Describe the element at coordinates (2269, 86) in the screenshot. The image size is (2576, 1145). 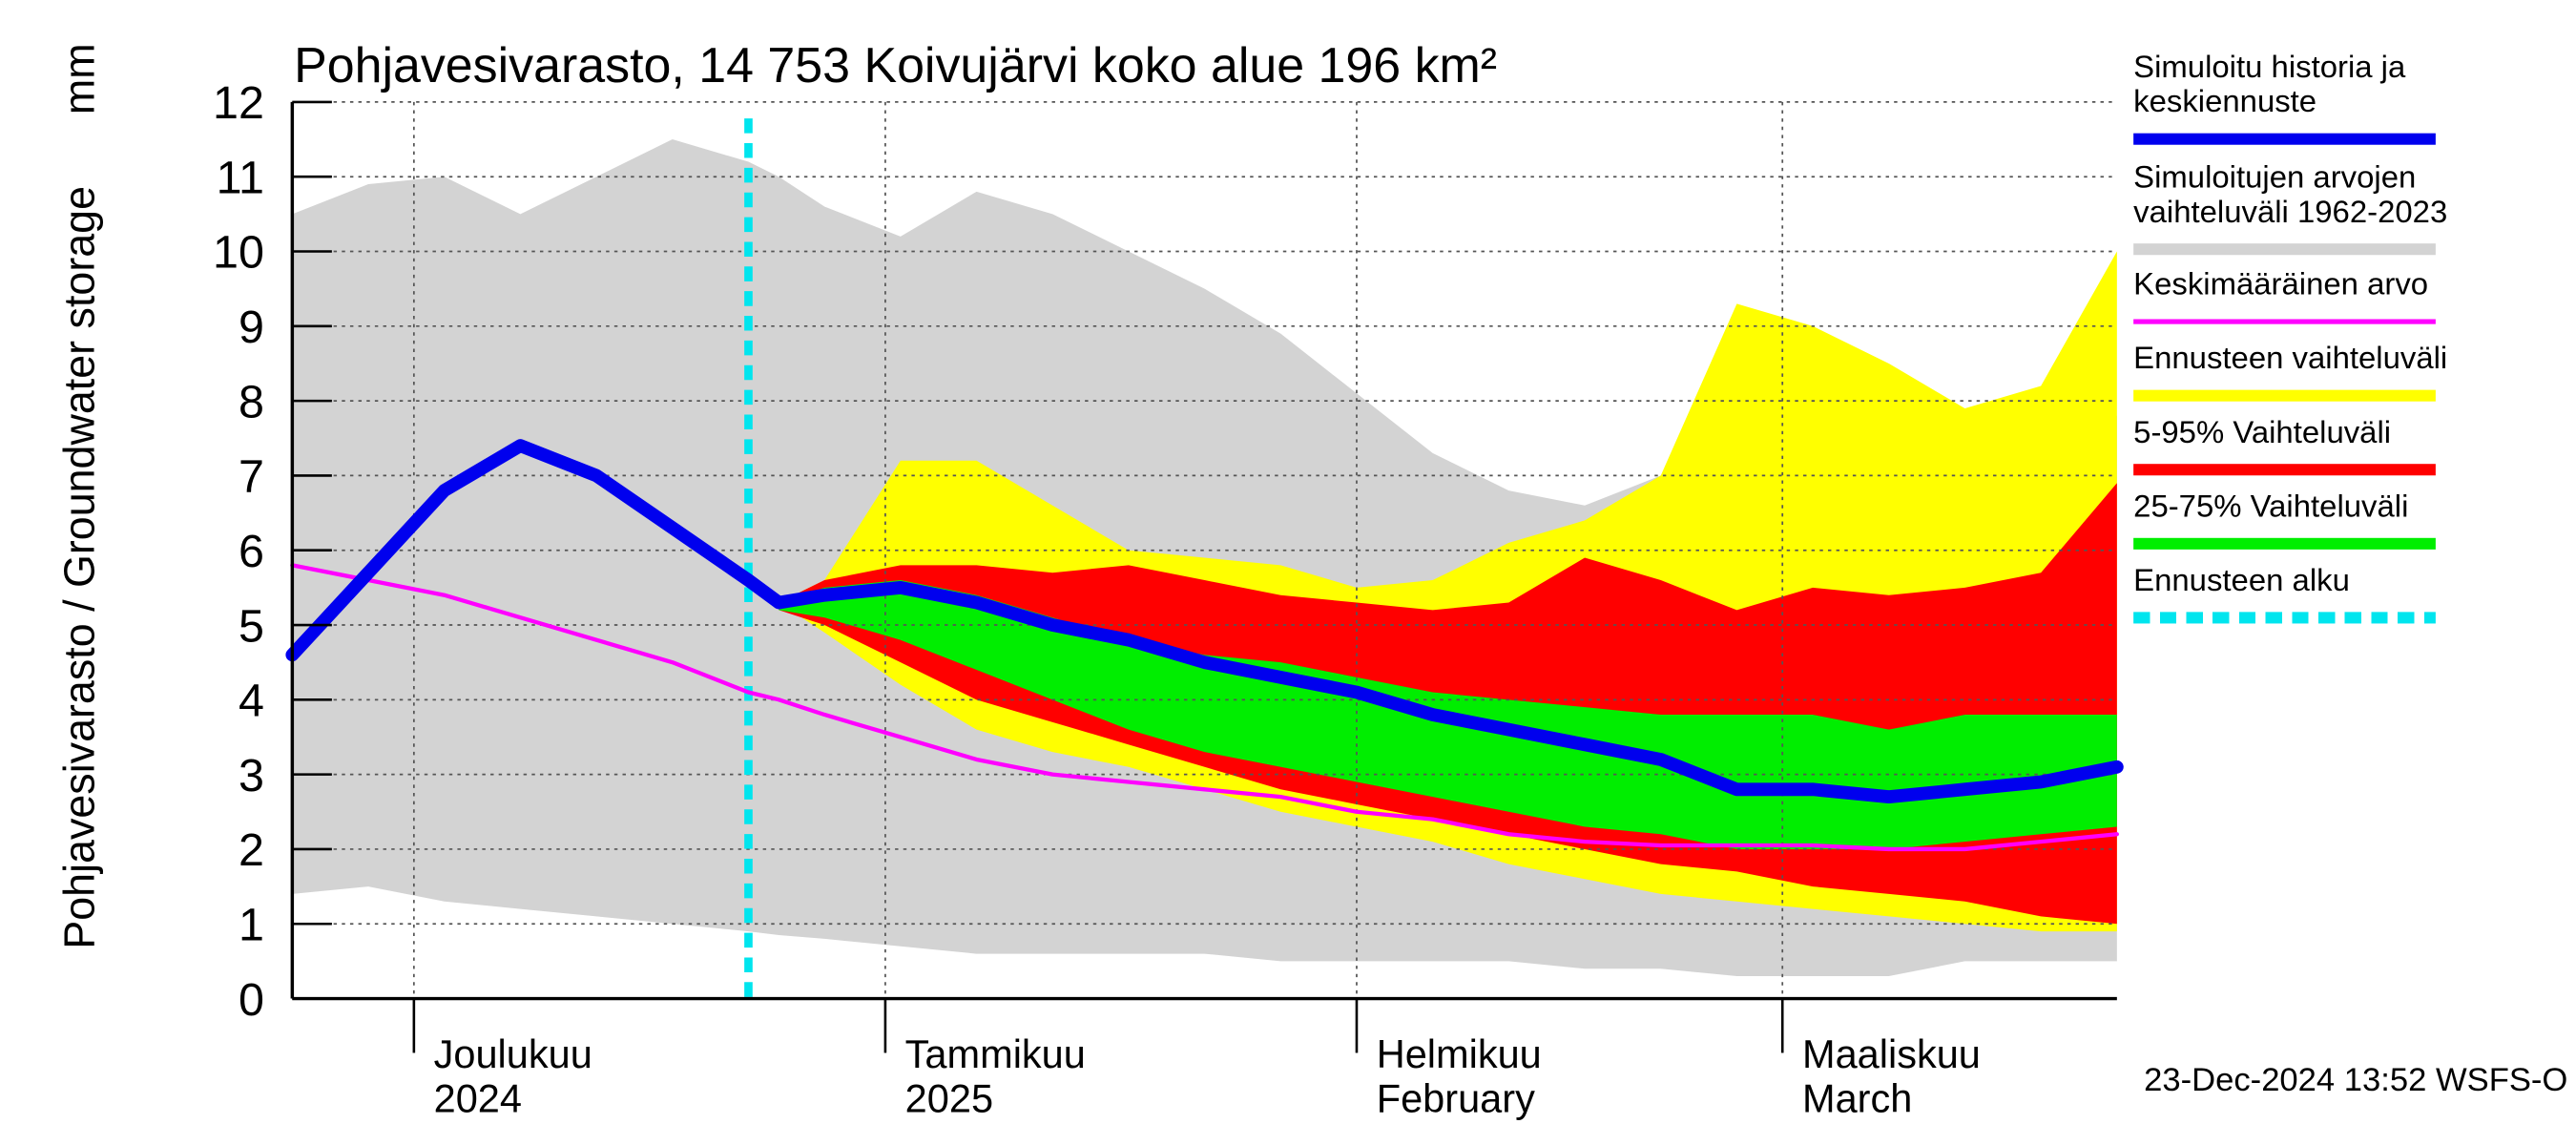
I see `legend-label: Simuloitu historia ja keskiennuste` at that location.